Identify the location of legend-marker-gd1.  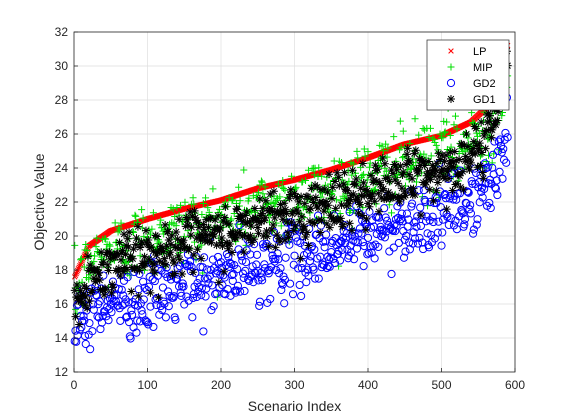
(451, 99).